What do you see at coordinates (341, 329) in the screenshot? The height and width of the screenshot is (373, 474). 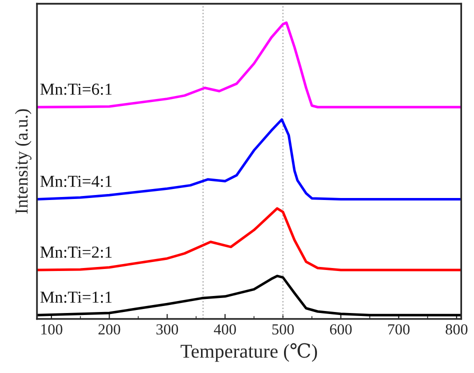 I see `x-tick-label: 600` at bounding box center [341, 329].